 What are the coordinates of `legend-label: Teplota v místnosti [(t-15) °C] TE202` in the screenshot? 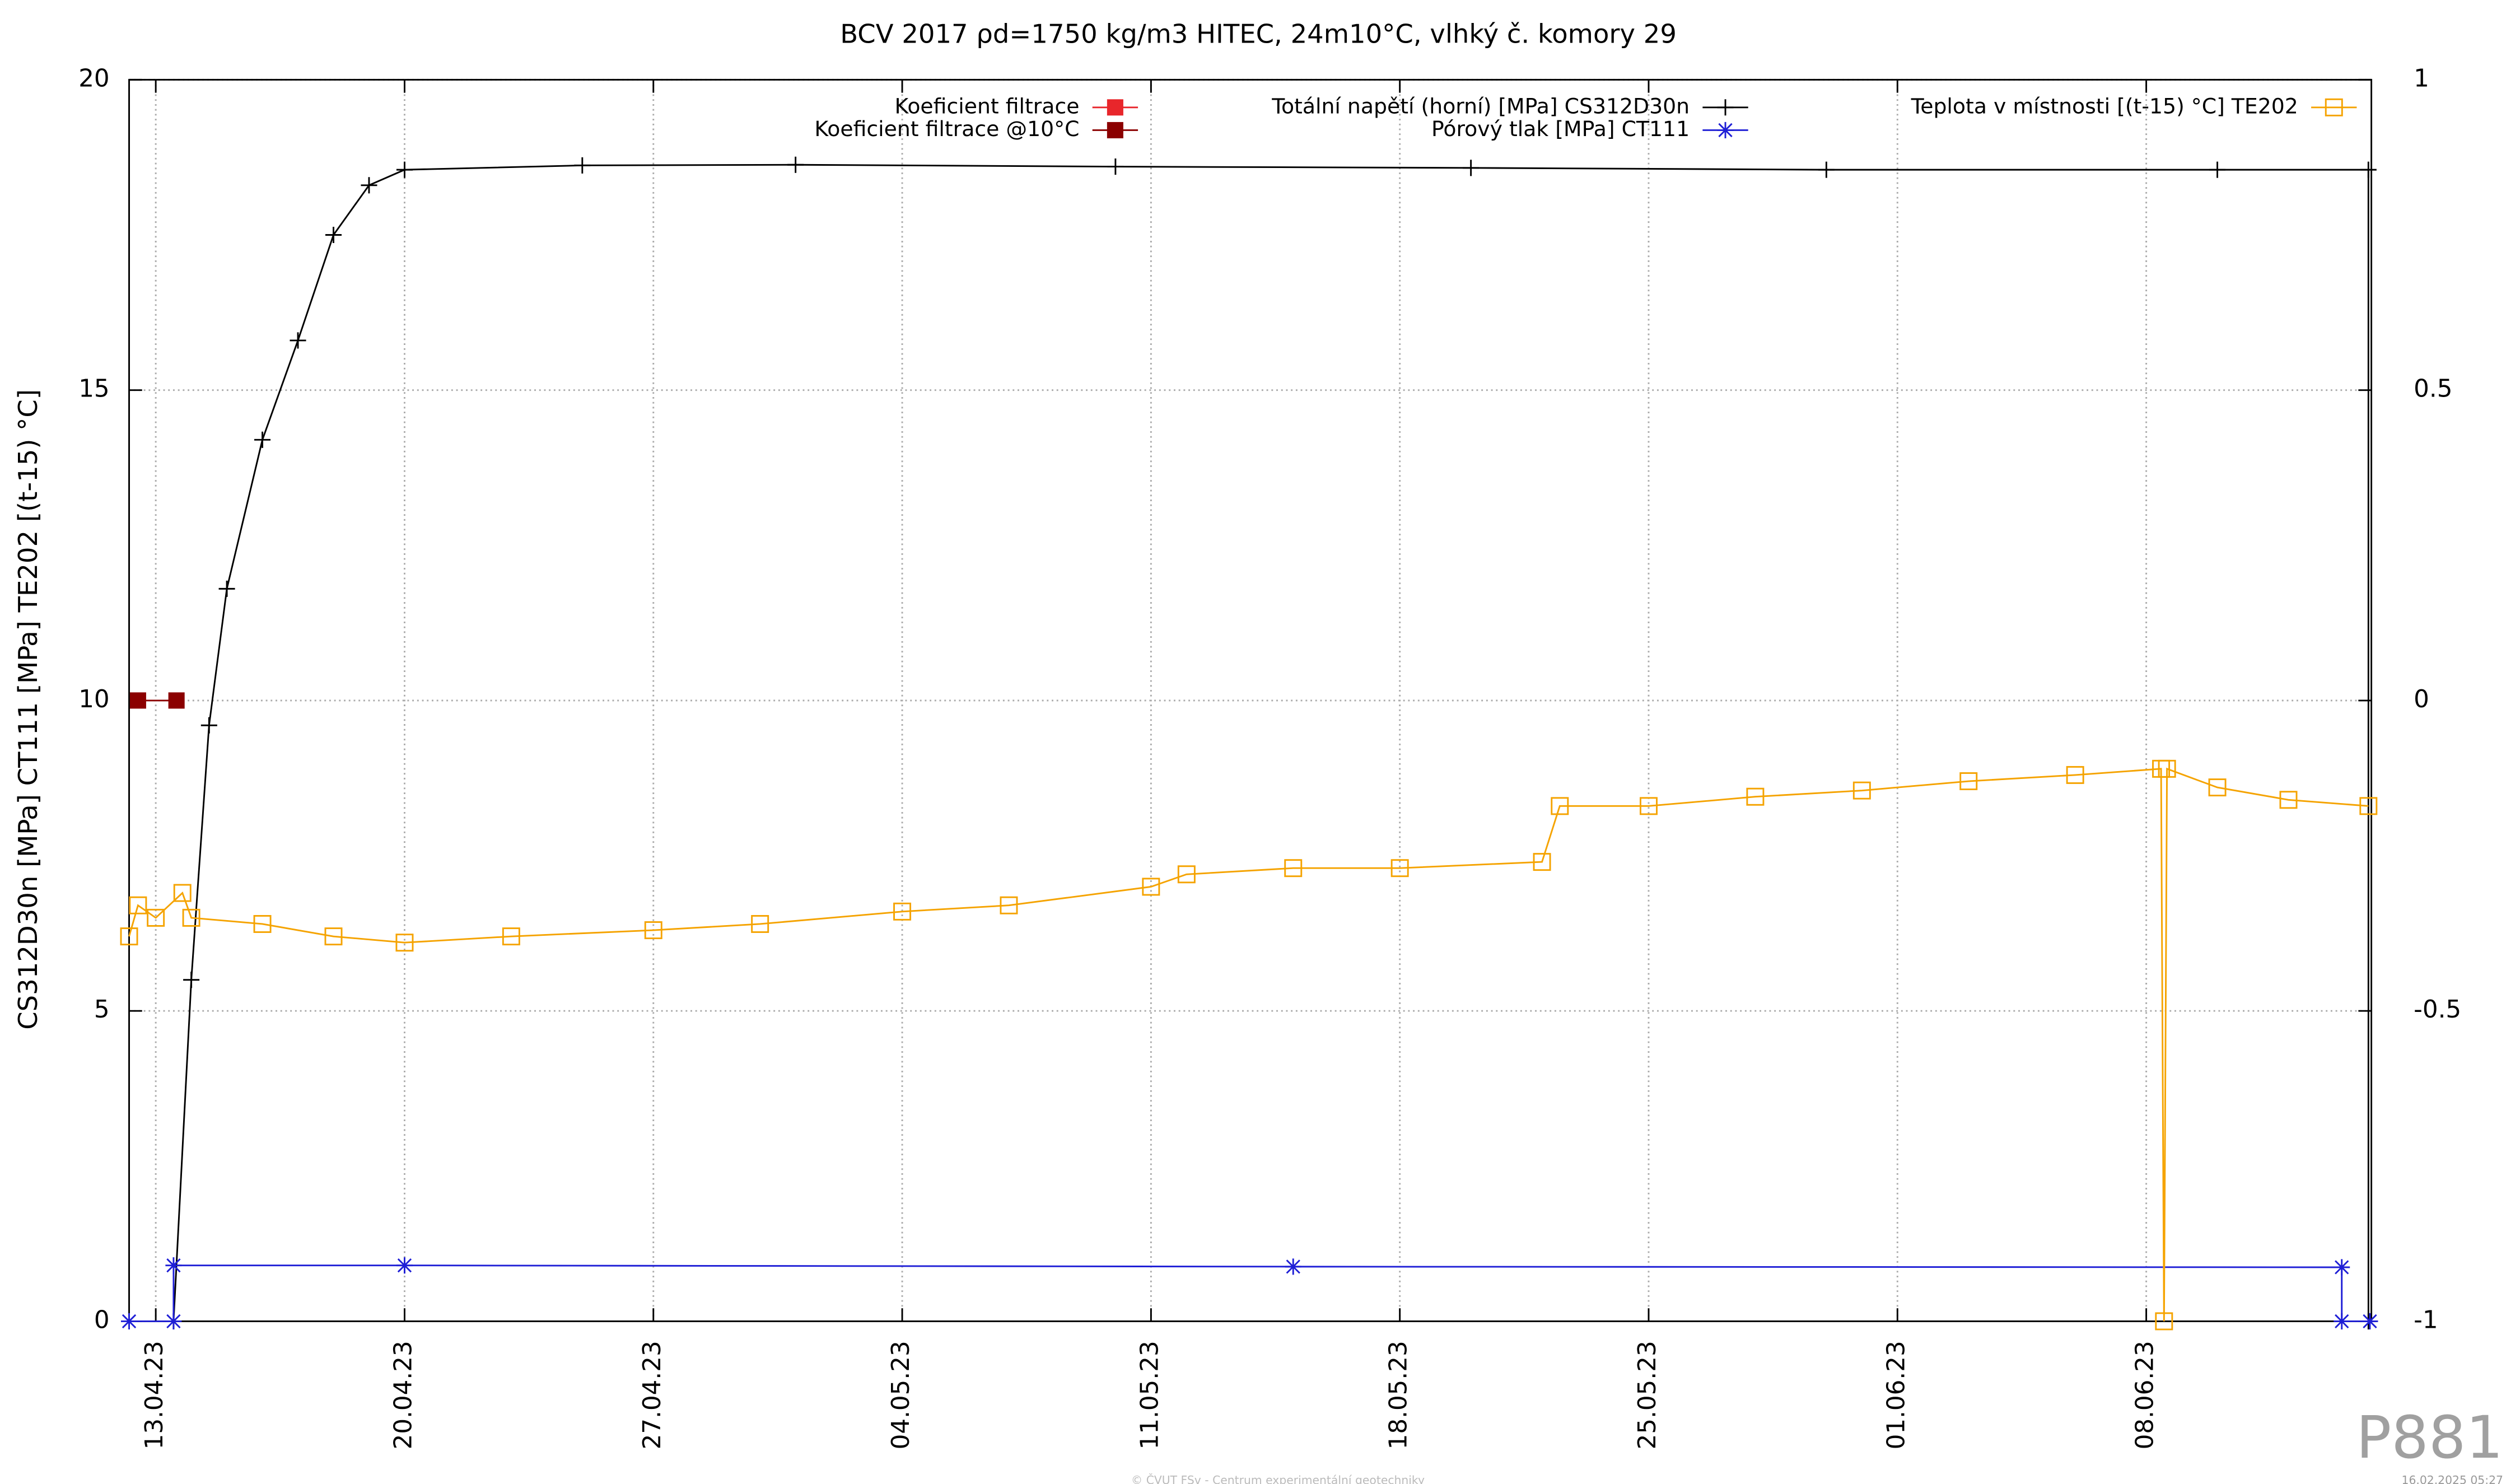 It's located at (2105, 106).